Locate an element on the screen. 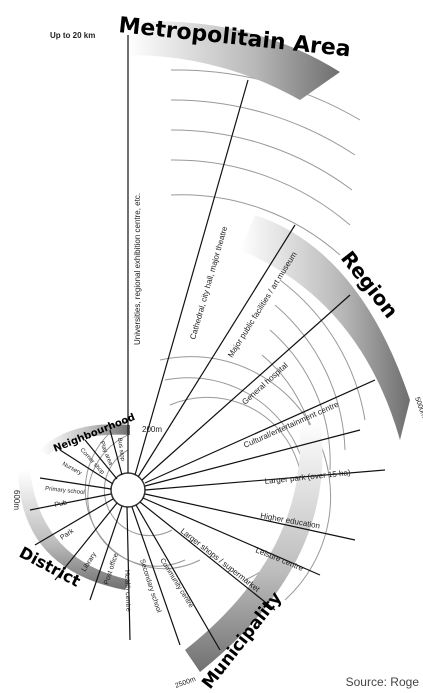  distance-2500m: 2500m is located at coordinates (185, 683).